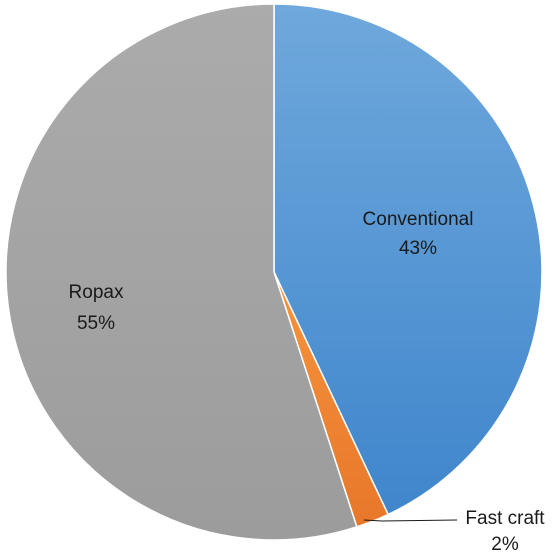  What do you see at coordinates (418, 219) in the screenshot?
I see `slice-label-name-conventional: Conventional` at bounding box center [418, 219].